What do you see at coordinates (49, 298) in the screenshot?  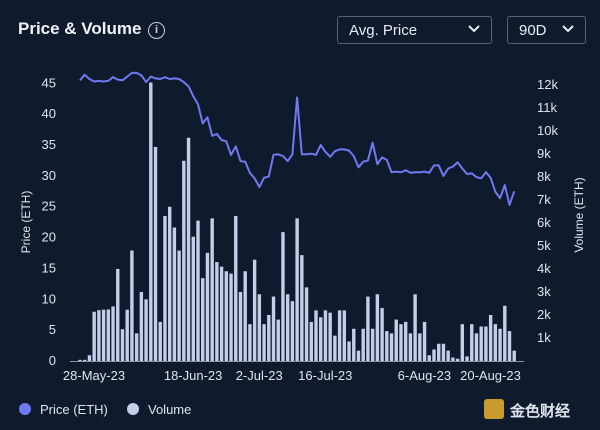 I see `y-left-tick-label: 10` at bounding box center [49, 298].